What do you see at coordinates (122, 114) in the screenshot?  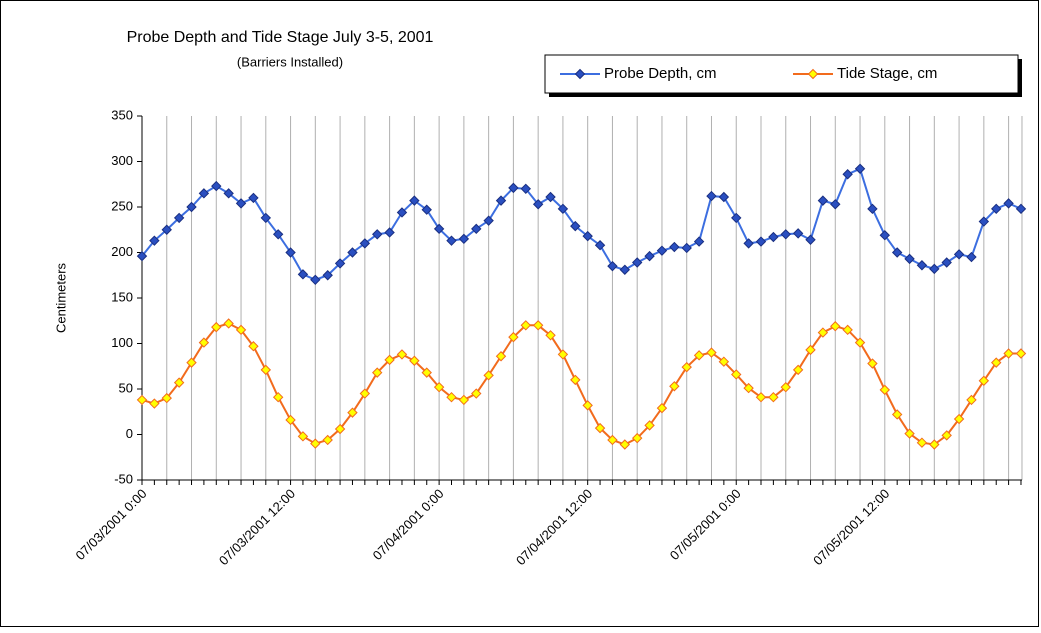 I see `y-tick-label: 350` at bounding box center [122, 114].